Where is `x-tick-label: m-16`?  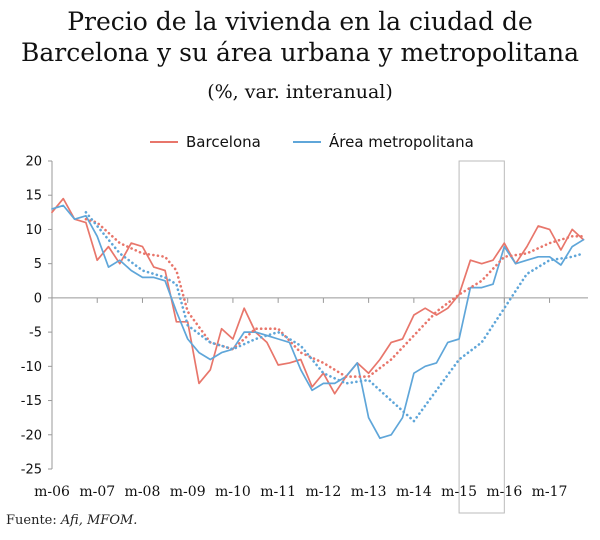
x-tick-label: m-16 is located at coordinates (504, 492).